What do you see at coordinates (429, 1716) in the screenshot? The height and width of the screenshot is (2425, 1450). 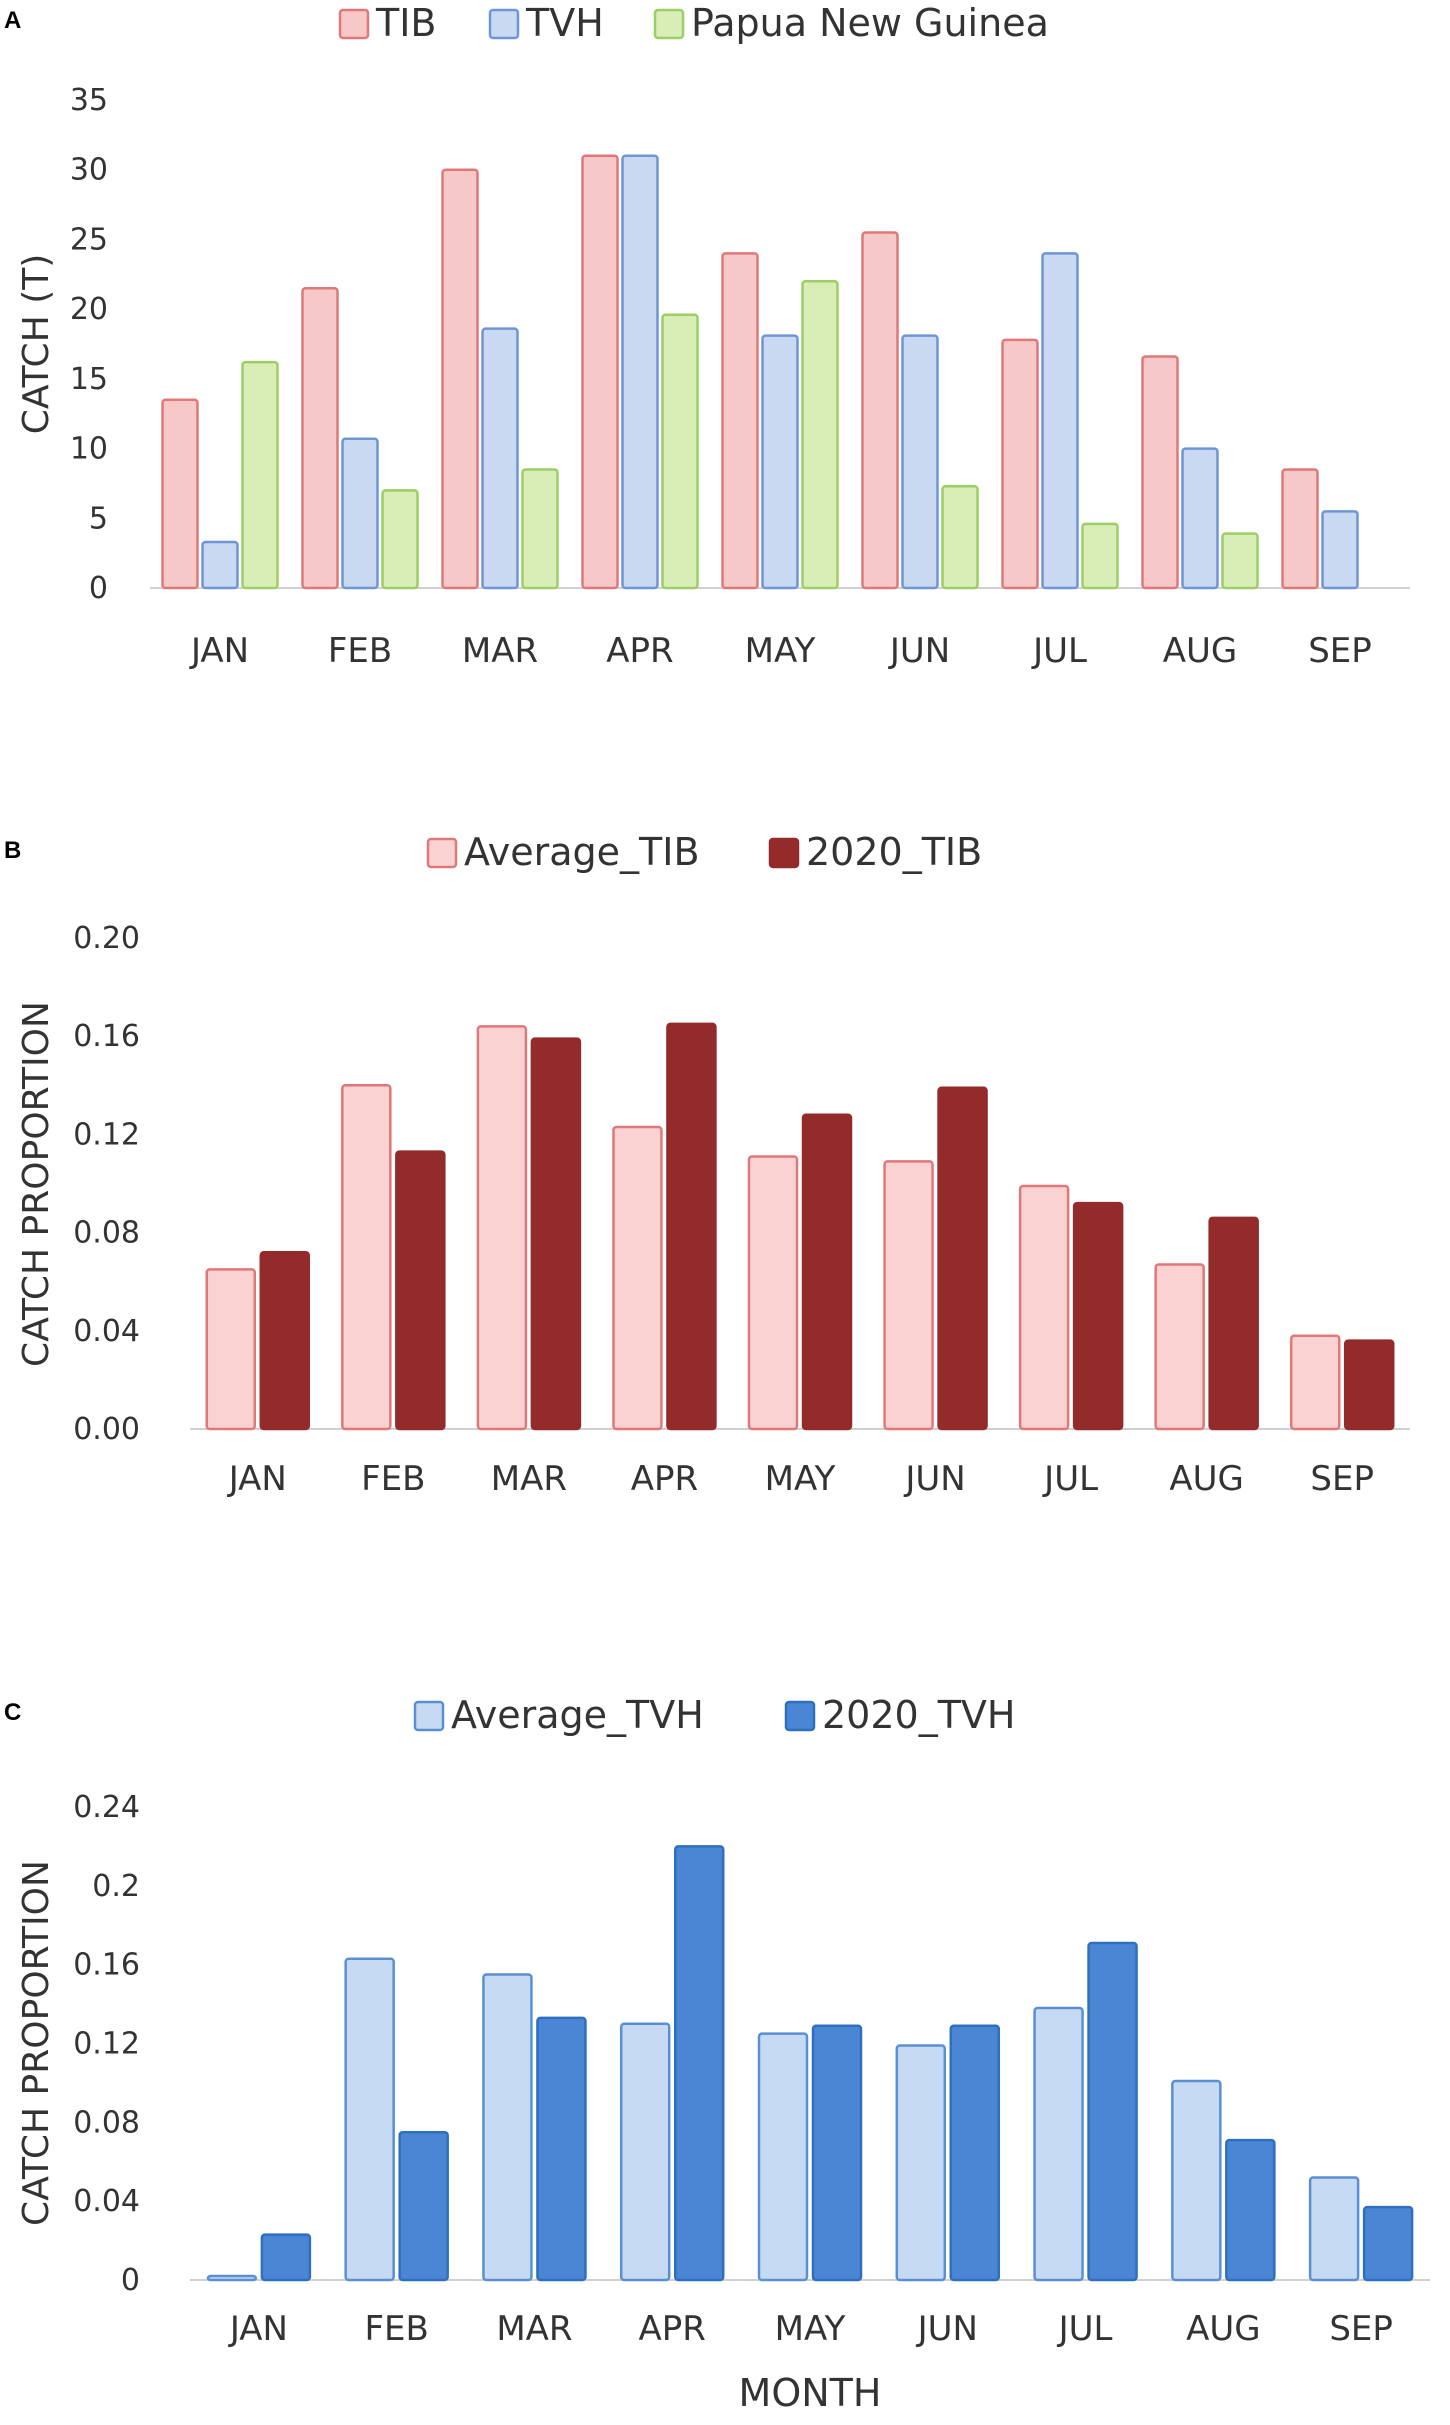 I see `legend-swatch-average-tvh` at bounding box center [429, 1716].